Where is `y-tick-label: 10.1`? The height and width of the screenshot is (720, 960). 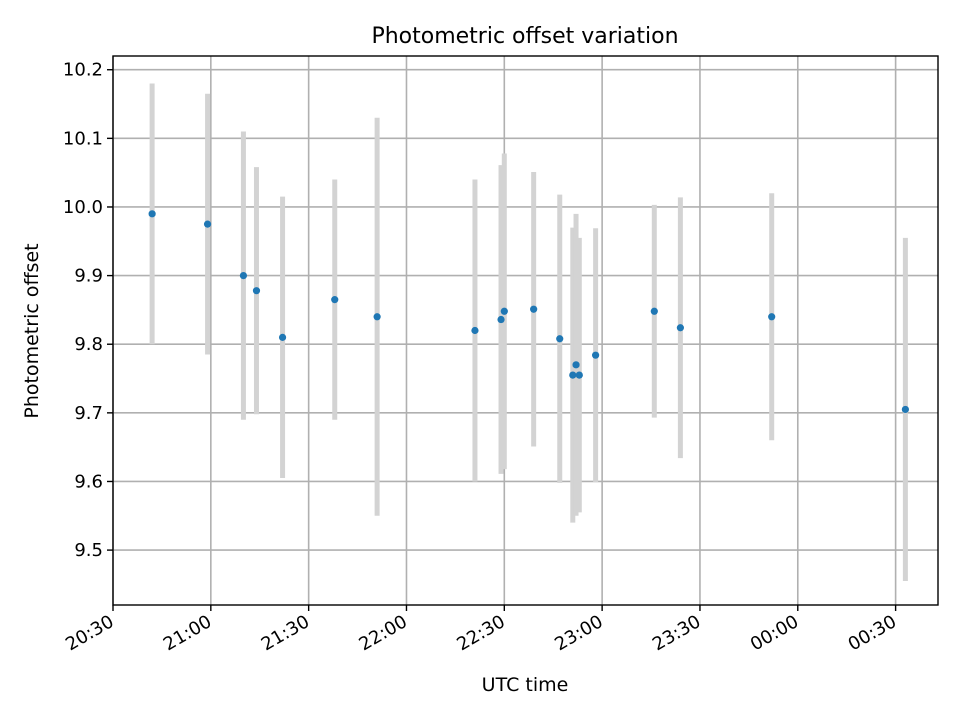 y-tick-label: 10.1 is located at coordinates (83, 138).